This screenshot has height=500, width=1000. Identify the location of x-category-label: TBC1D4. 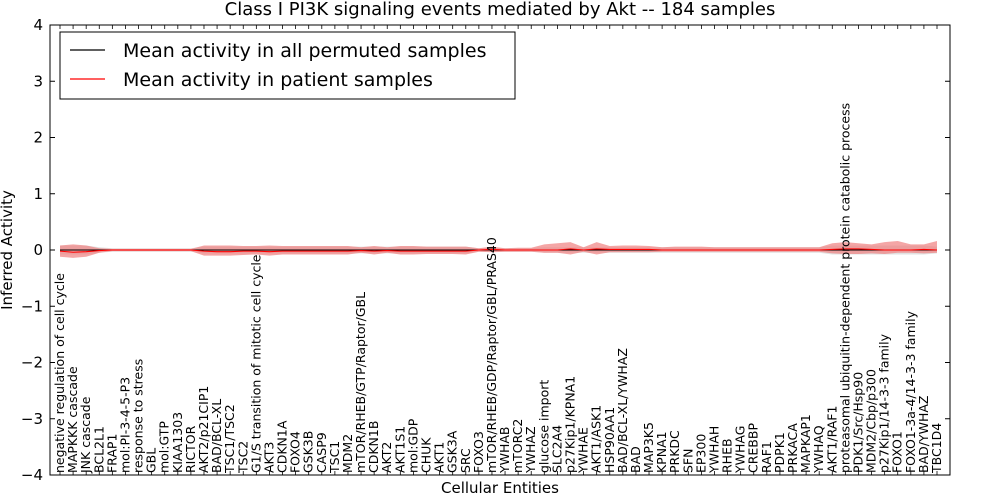
(936, 448).